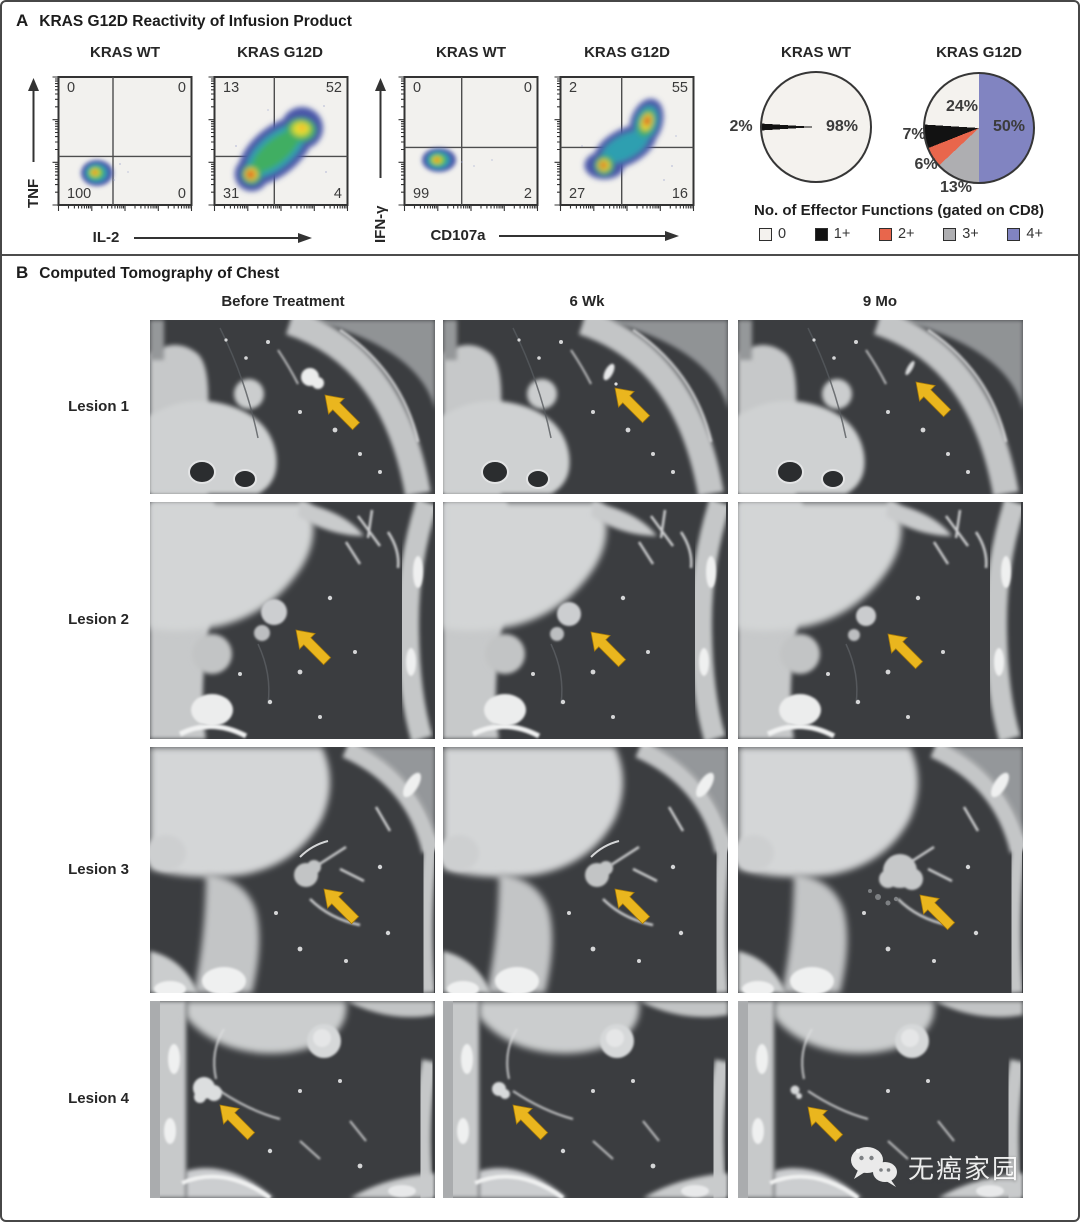 This screenshot has width=1080, height=1222. I want to click on y-axis-label-ifng: IFN-γ, so click(380, 224).